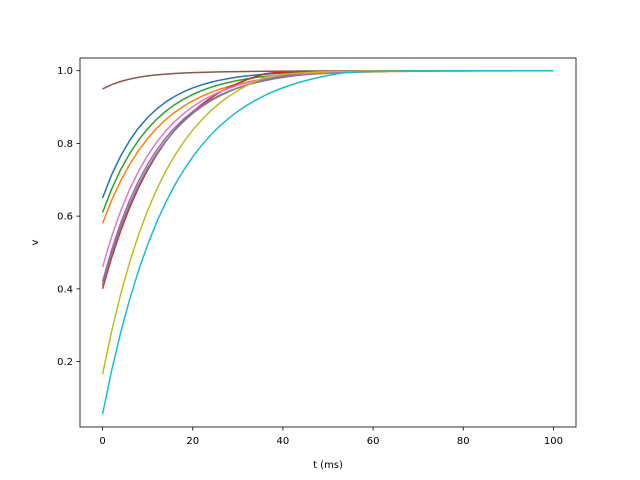 This screenshot has width=640, height=480. I want to click on x-tick-label: 40, so click(283, 441).